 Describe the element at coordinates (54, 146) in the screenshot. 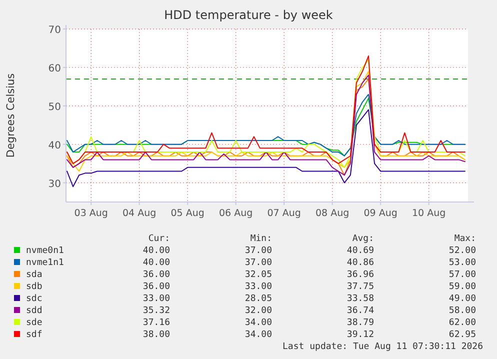

I see `y-tick-label: 40` at that location.